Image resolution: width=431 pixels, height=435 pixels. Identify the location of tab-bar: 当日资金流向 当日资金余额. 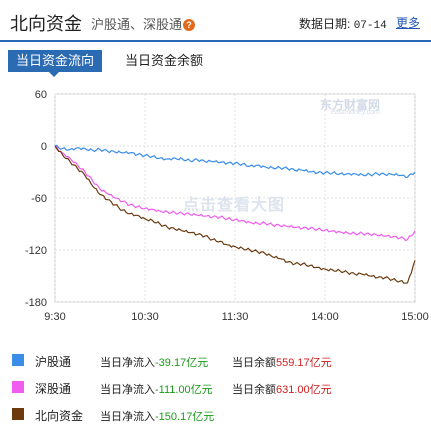
(215, 63).